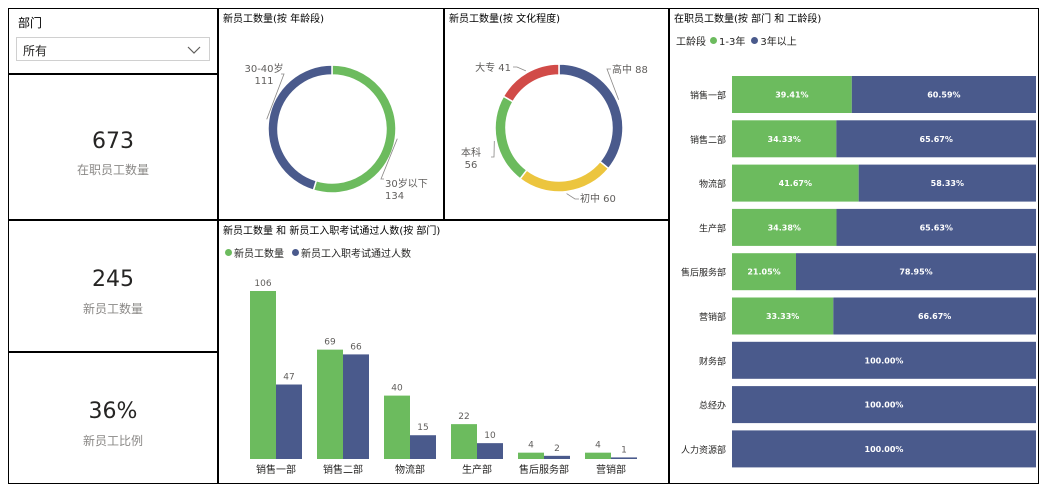 The width and height of the screenshot is (1046, 499). What do you see at coordinates (194, 50) in the screenshot?
I see `chevron-down-icon` at bounding box center [194, 50].